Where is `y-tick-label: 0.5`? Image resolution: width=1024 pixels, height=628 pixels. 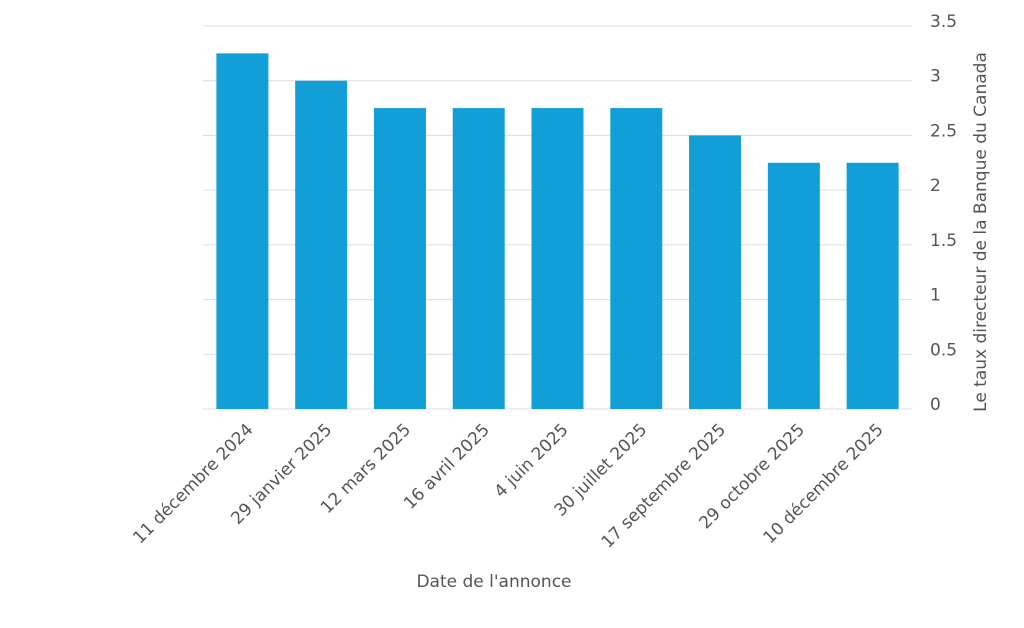 y-tick-label: 0.5 is located at coordinates (943, 350).